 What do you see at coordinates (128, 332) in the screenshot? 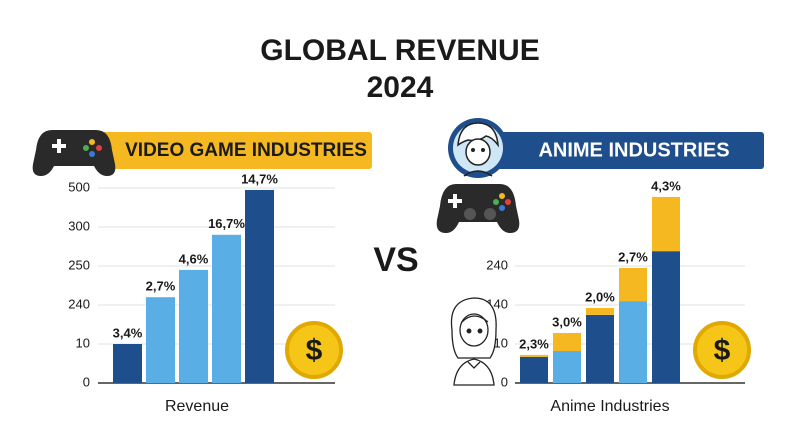
I see `bar-label: 3,4%` at bounding box center [128, 332].